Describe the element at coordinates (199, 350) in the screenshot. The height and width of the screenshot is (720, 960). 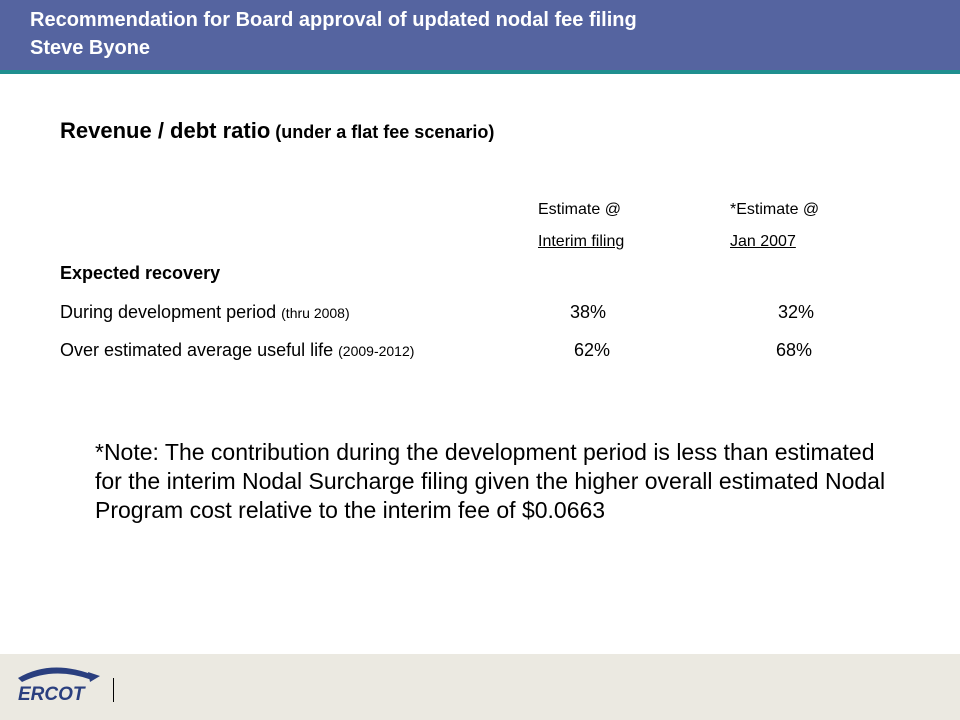
I see `row-label-text: Over estimated average useful life` at that location.